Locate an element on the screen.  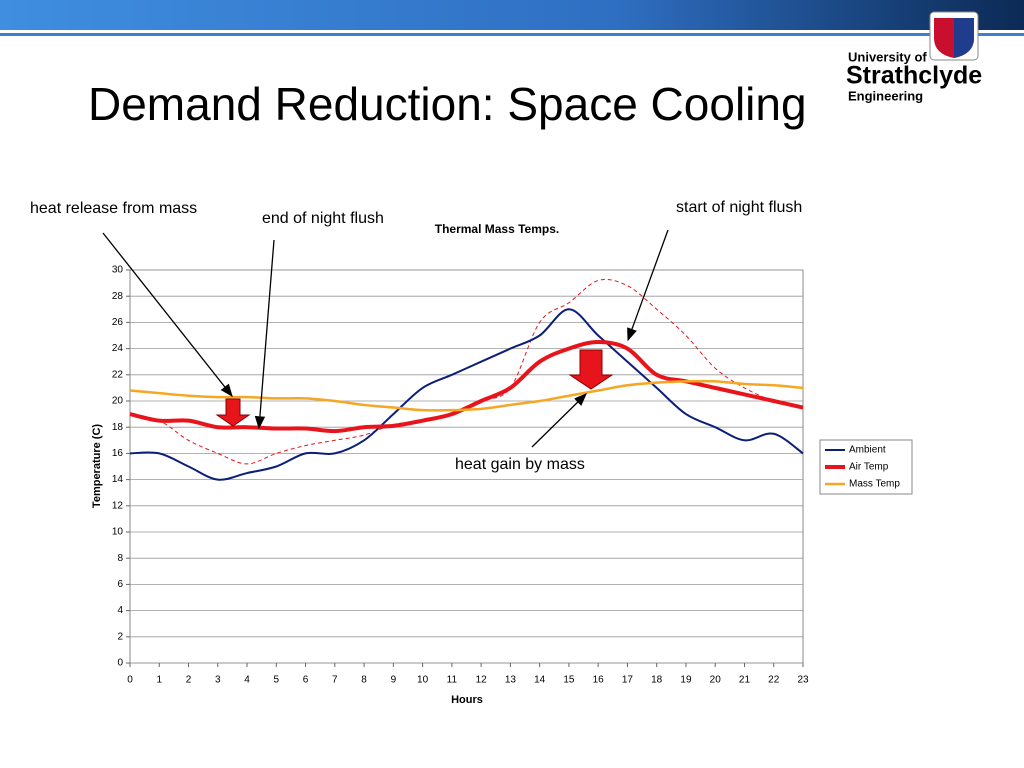
y-tick-label: 0 is located at coordinates (120, 663).